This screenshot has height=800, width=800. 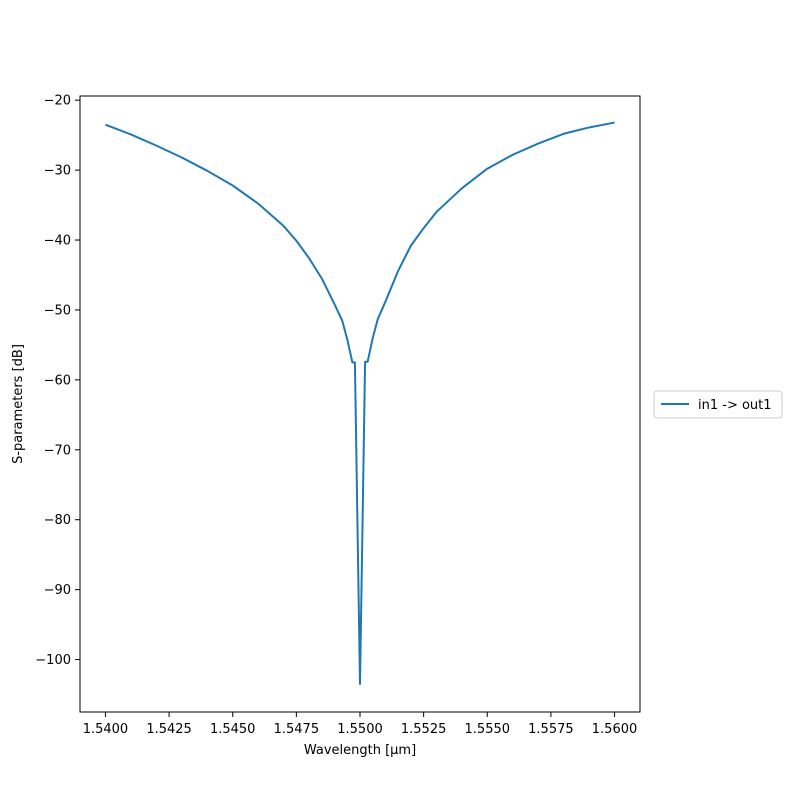 I want to click on x-axis-label: Wavelength [μm], so click(x=360, y=750).